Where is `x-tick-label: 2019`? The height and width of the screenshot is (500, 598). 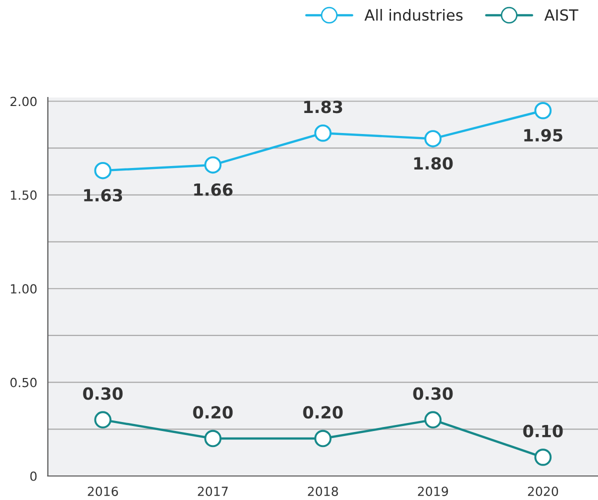
x-tick-label: 2019 is located at coordinates (433, 491).